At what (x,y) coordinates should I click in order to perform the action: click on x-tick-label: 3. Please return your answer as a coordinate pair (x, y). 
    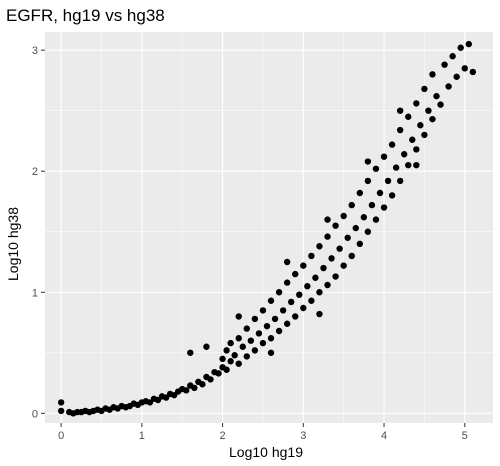
    Looking at the image, I should click on (303, 436).